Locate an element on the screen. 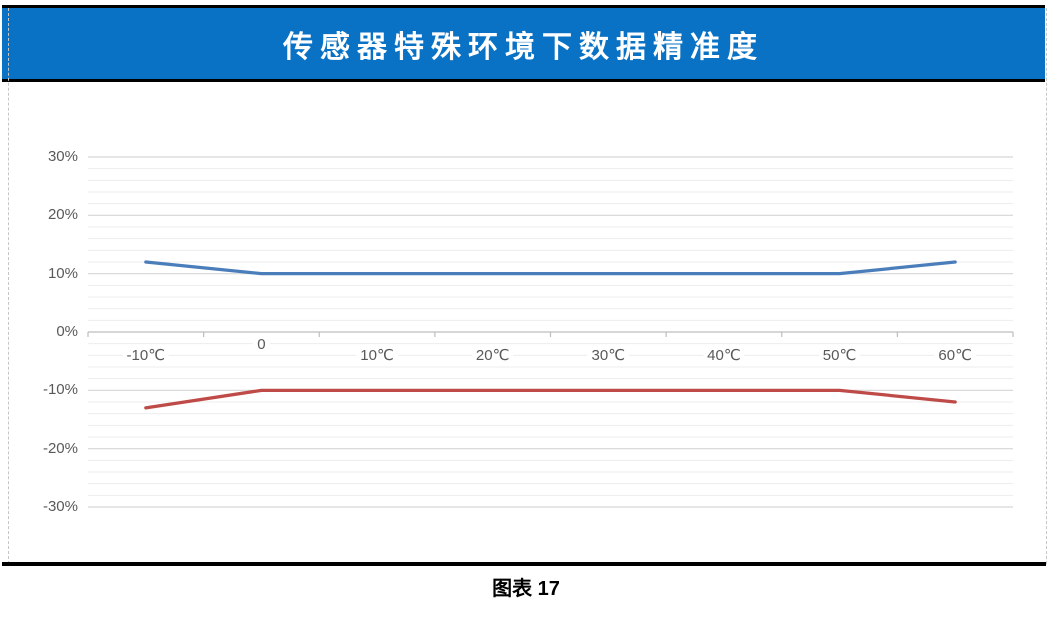 This screenshot has width=1052, height=618. y-tick-label: 30% is located at coordinates (62, 156).